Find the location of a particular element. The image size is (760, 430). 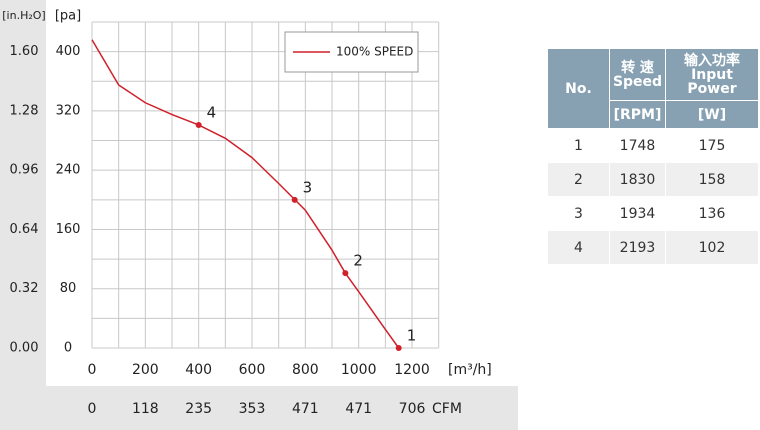

table-cell: 136 is located at coordinates (712, 213).